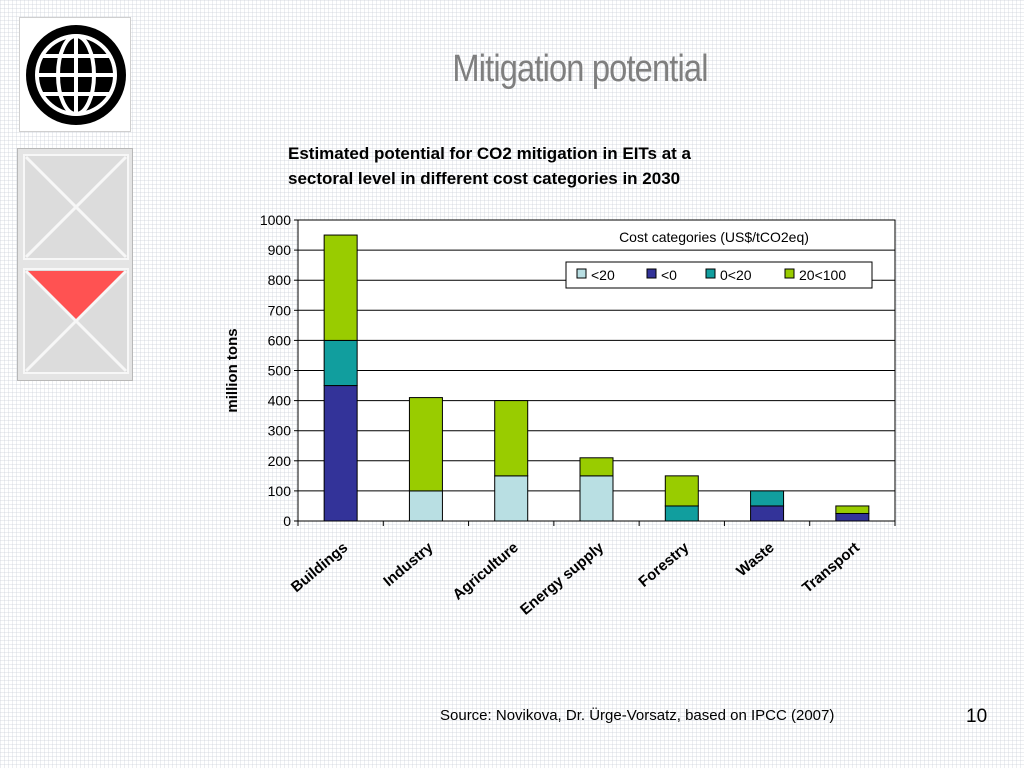 This screenshot has height=768, width=1024. Describe the element at coordinates (76, 295) in the screenshot. I see `red-triangle-icon` at that location.